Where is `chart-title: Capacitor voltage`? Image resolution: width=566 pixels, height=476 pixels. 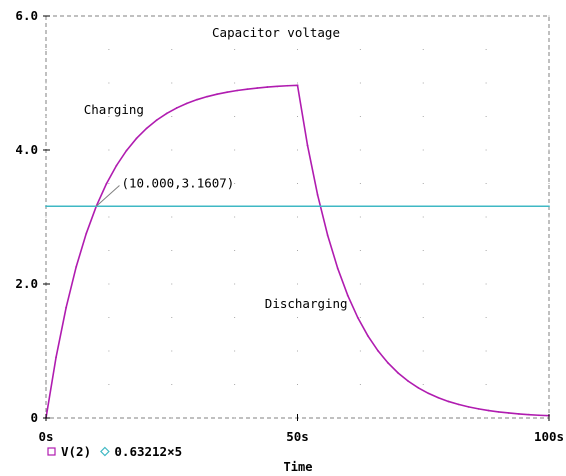
chart-title: Capacitor voltage is located at coordinates (276, 32).